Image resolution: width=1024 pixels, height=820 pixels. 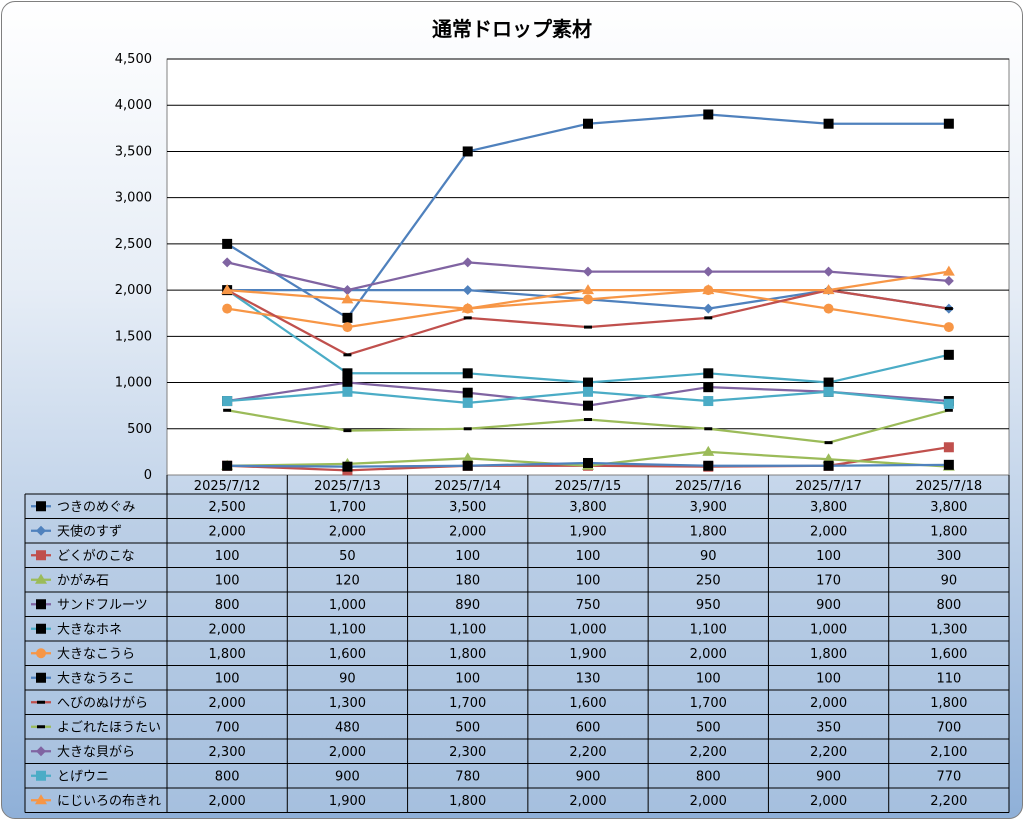 What do you see at coordinates (133, 383) in the screenshot?
I see `y-tick-label: 1,000` at bounding box center [133, 383].